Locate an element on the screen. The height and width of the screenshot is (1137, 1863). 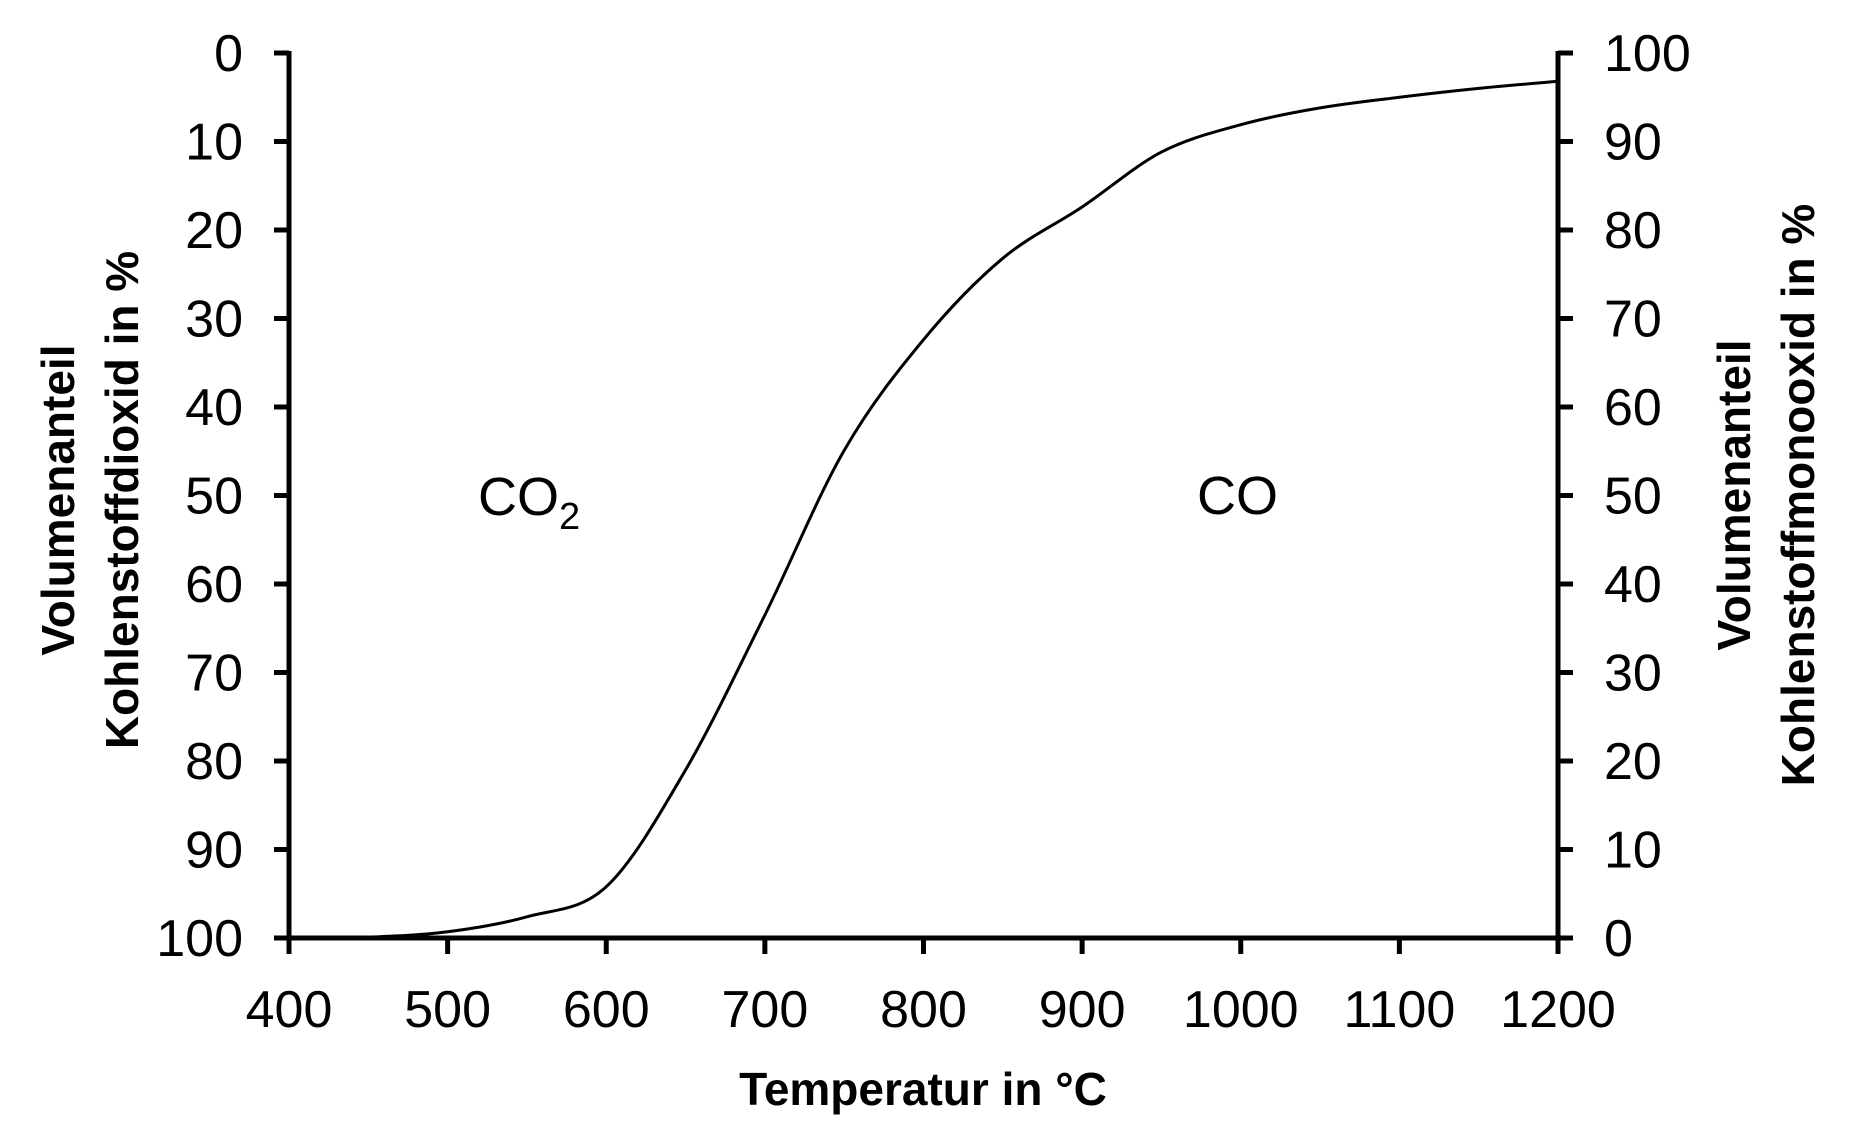
right-axis-title: Volumenanteil Kohlenstoffmonooxid in % is located at coordinates (1766, 495).